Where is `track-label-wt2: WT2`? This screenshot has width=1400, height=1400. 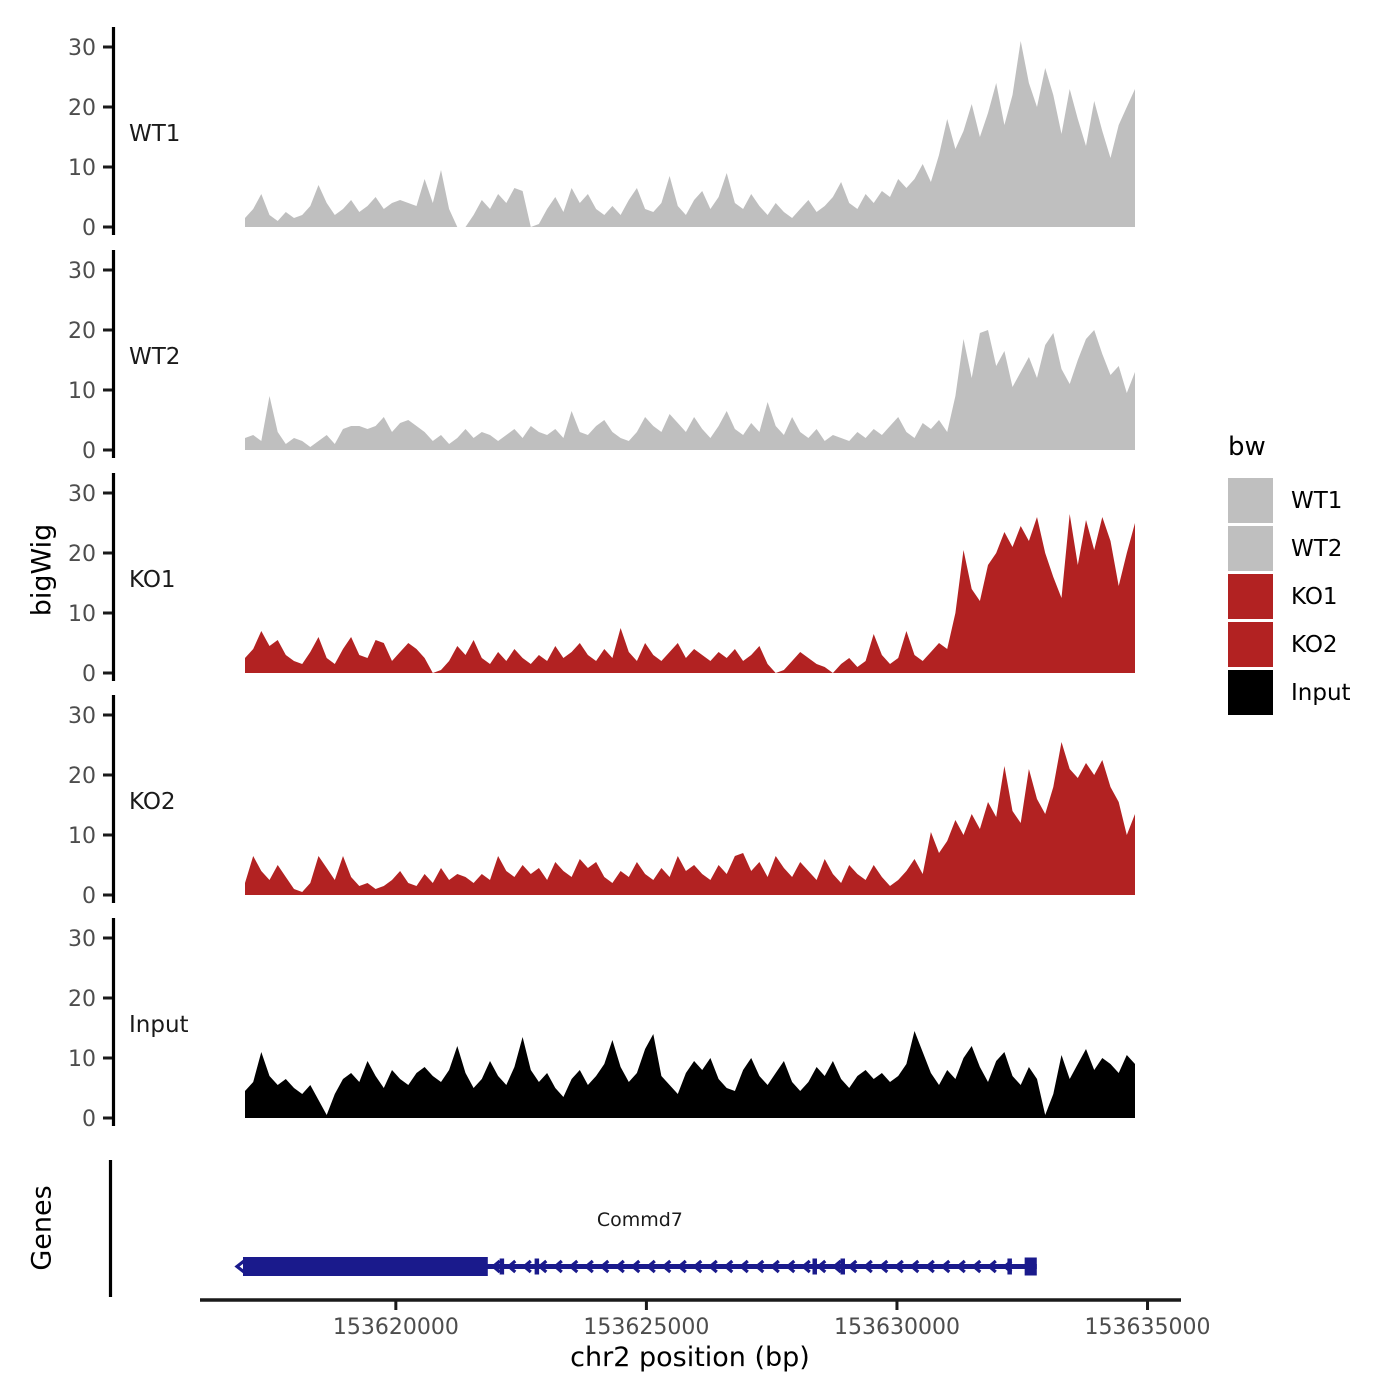
track-label-wt2: WT2 is located at coordinates (154, 357).